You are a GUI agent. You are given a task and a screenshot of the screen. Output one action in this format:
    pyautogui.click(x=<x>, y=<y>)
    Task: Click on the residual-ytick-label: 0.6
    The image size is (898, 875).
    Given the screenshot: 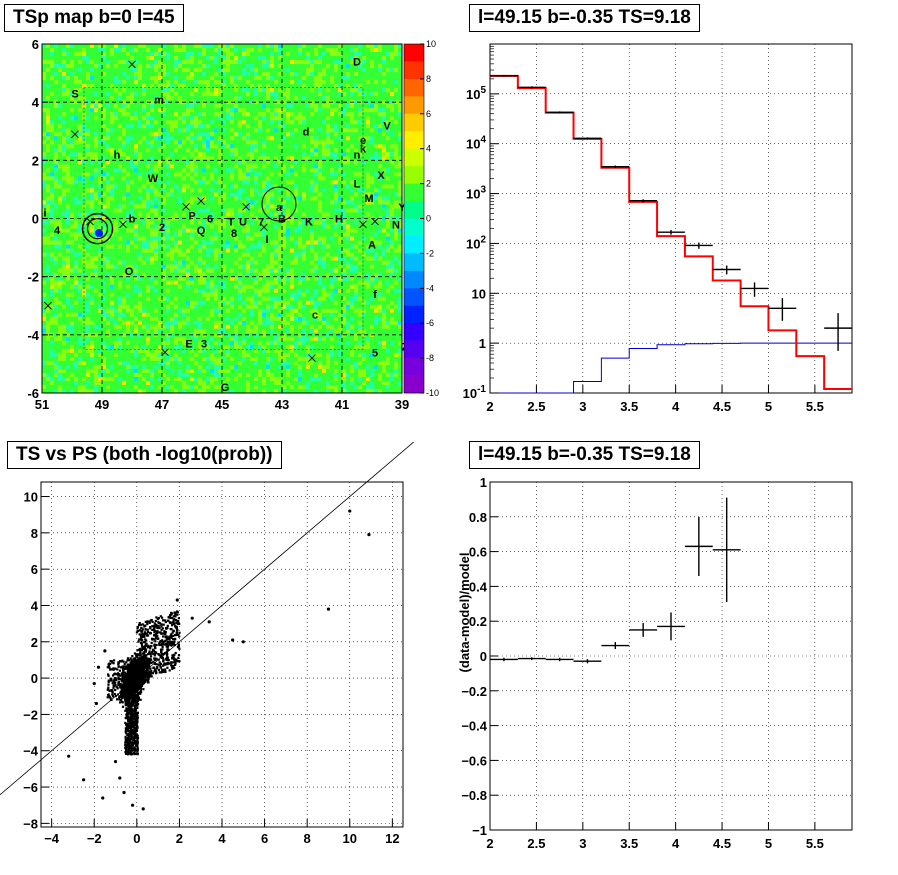 What is the action you would take?
    pyautogui.click(x=478, y=552)
    